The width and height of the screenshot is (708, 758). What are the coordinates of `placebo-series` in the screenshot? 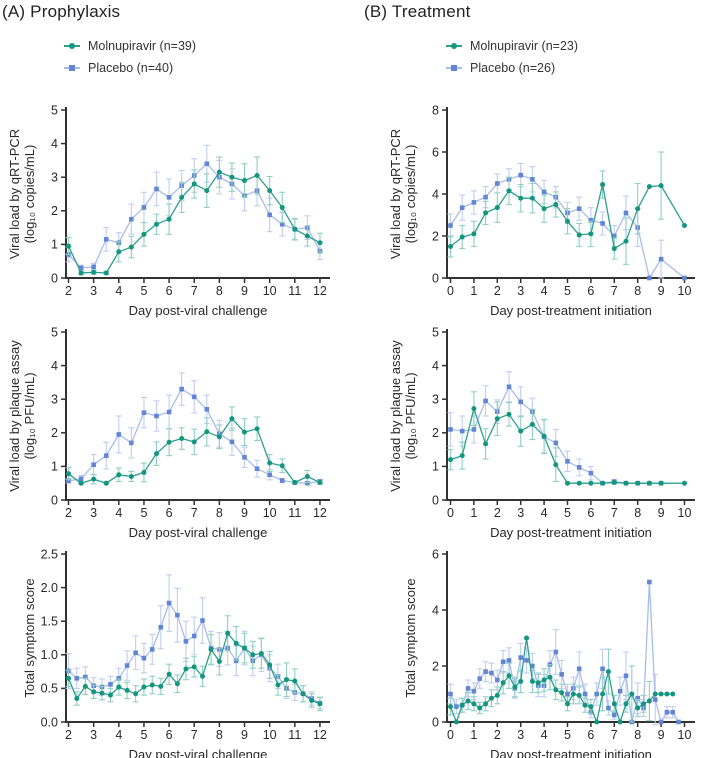 It's located at (194, 642).